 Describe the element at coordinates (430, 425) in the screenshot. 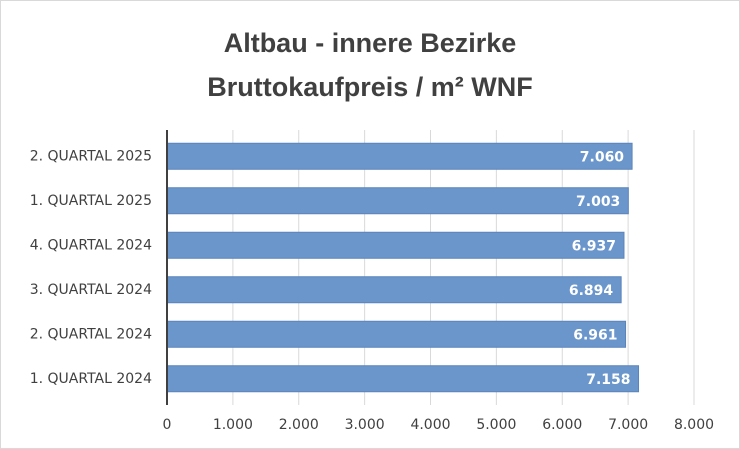

I see `x-tick-label: 4.000` at that location.